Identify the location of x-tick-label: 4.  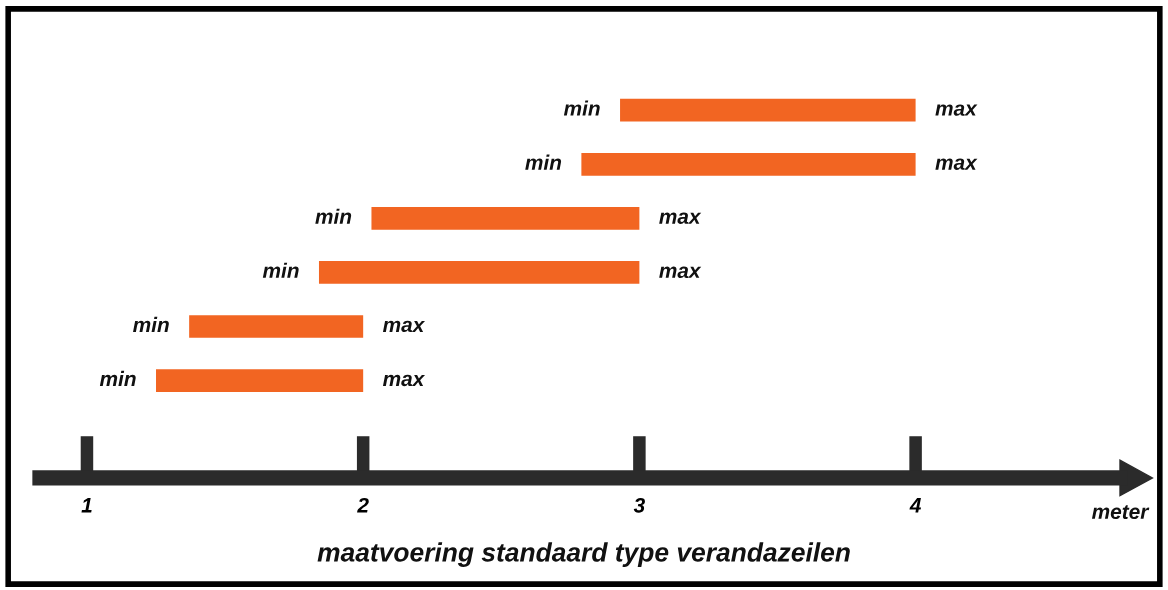
(915, 505).